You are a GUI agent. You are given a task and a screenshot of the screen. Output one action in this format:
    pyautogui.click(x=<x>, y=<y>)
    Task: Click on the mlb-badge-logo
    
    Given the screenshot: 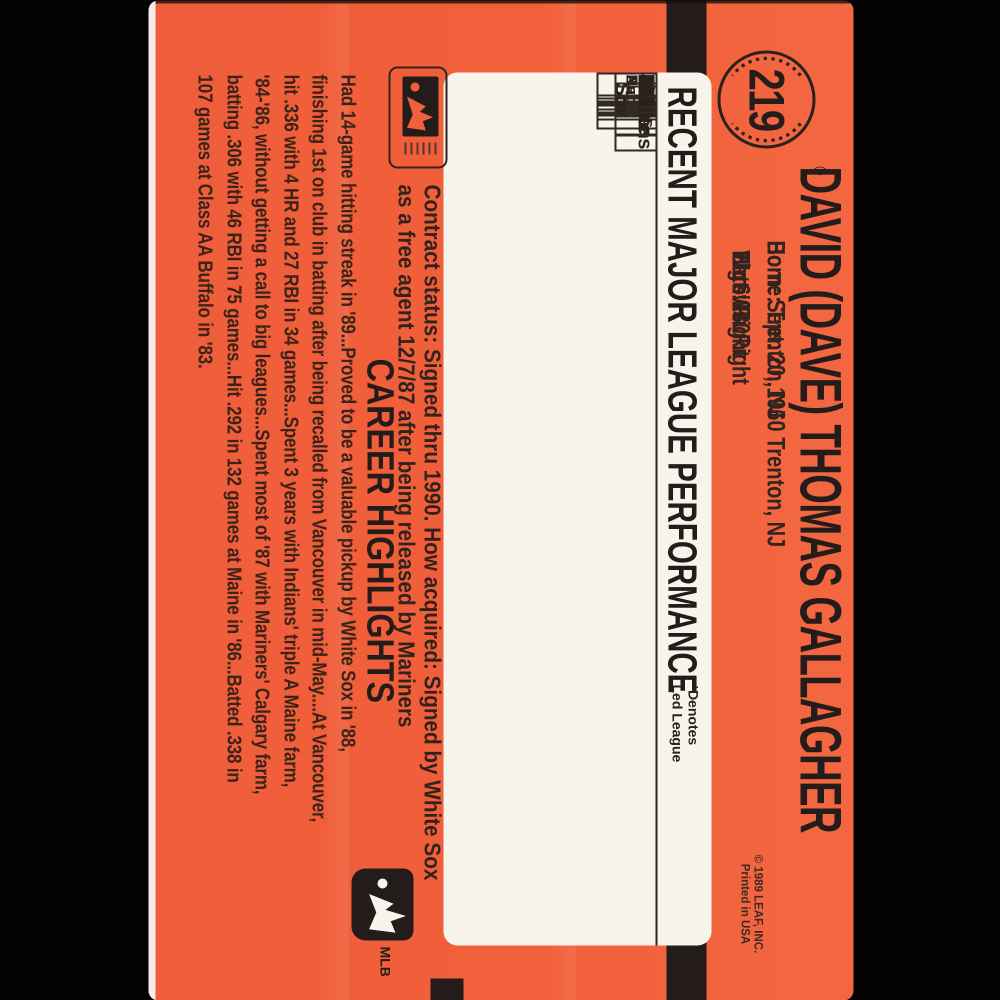 What is the action you would take?
    pyautogui.click(x=420, y=106)
    